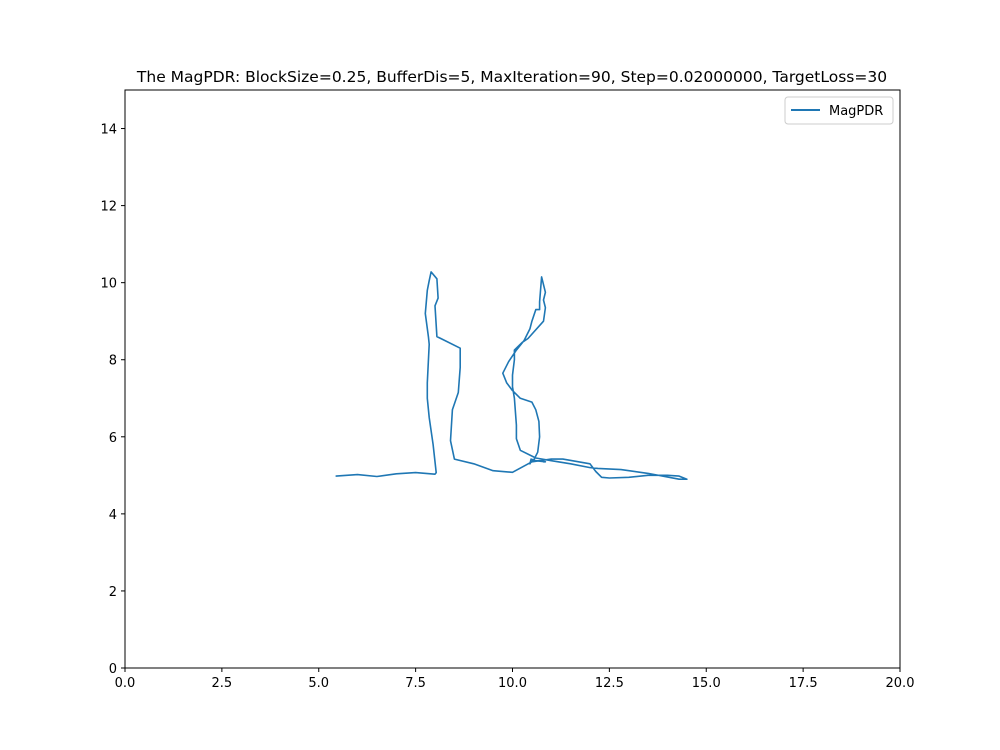 The height and width of the screenshot is (750, 1000). Describe the element at coordinates (512, 683) in the screenshot. I see `x-tick-label: 10.0` at that location.